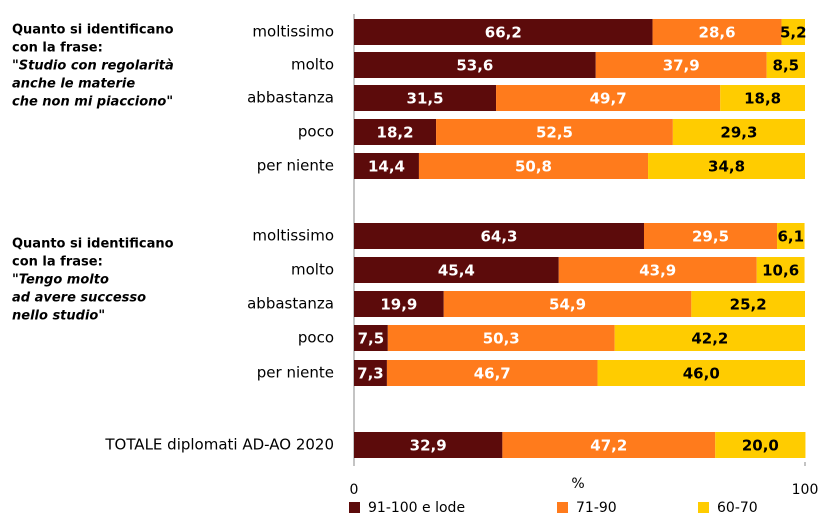  I want to click on data-label: 43,9, so click(657, 271).